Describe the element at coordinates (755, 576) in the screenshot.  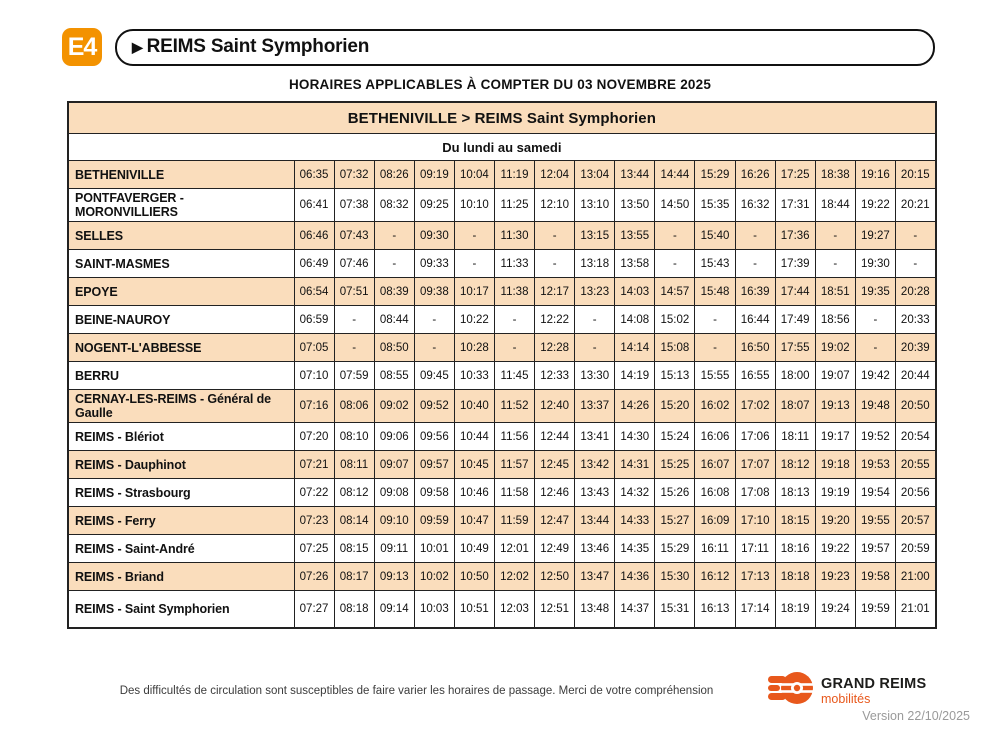
I see `time-cell: 17:13` at that location.